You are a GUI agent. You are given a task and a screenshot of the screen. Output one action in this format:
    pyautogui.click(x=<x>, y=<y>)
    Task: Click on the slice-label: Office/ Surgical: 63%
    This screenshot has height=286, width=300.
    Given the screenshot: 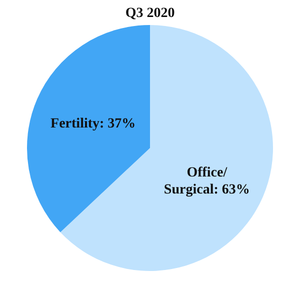 What is the action you would take?
    pyautogui.click(x=207, y=182)
    